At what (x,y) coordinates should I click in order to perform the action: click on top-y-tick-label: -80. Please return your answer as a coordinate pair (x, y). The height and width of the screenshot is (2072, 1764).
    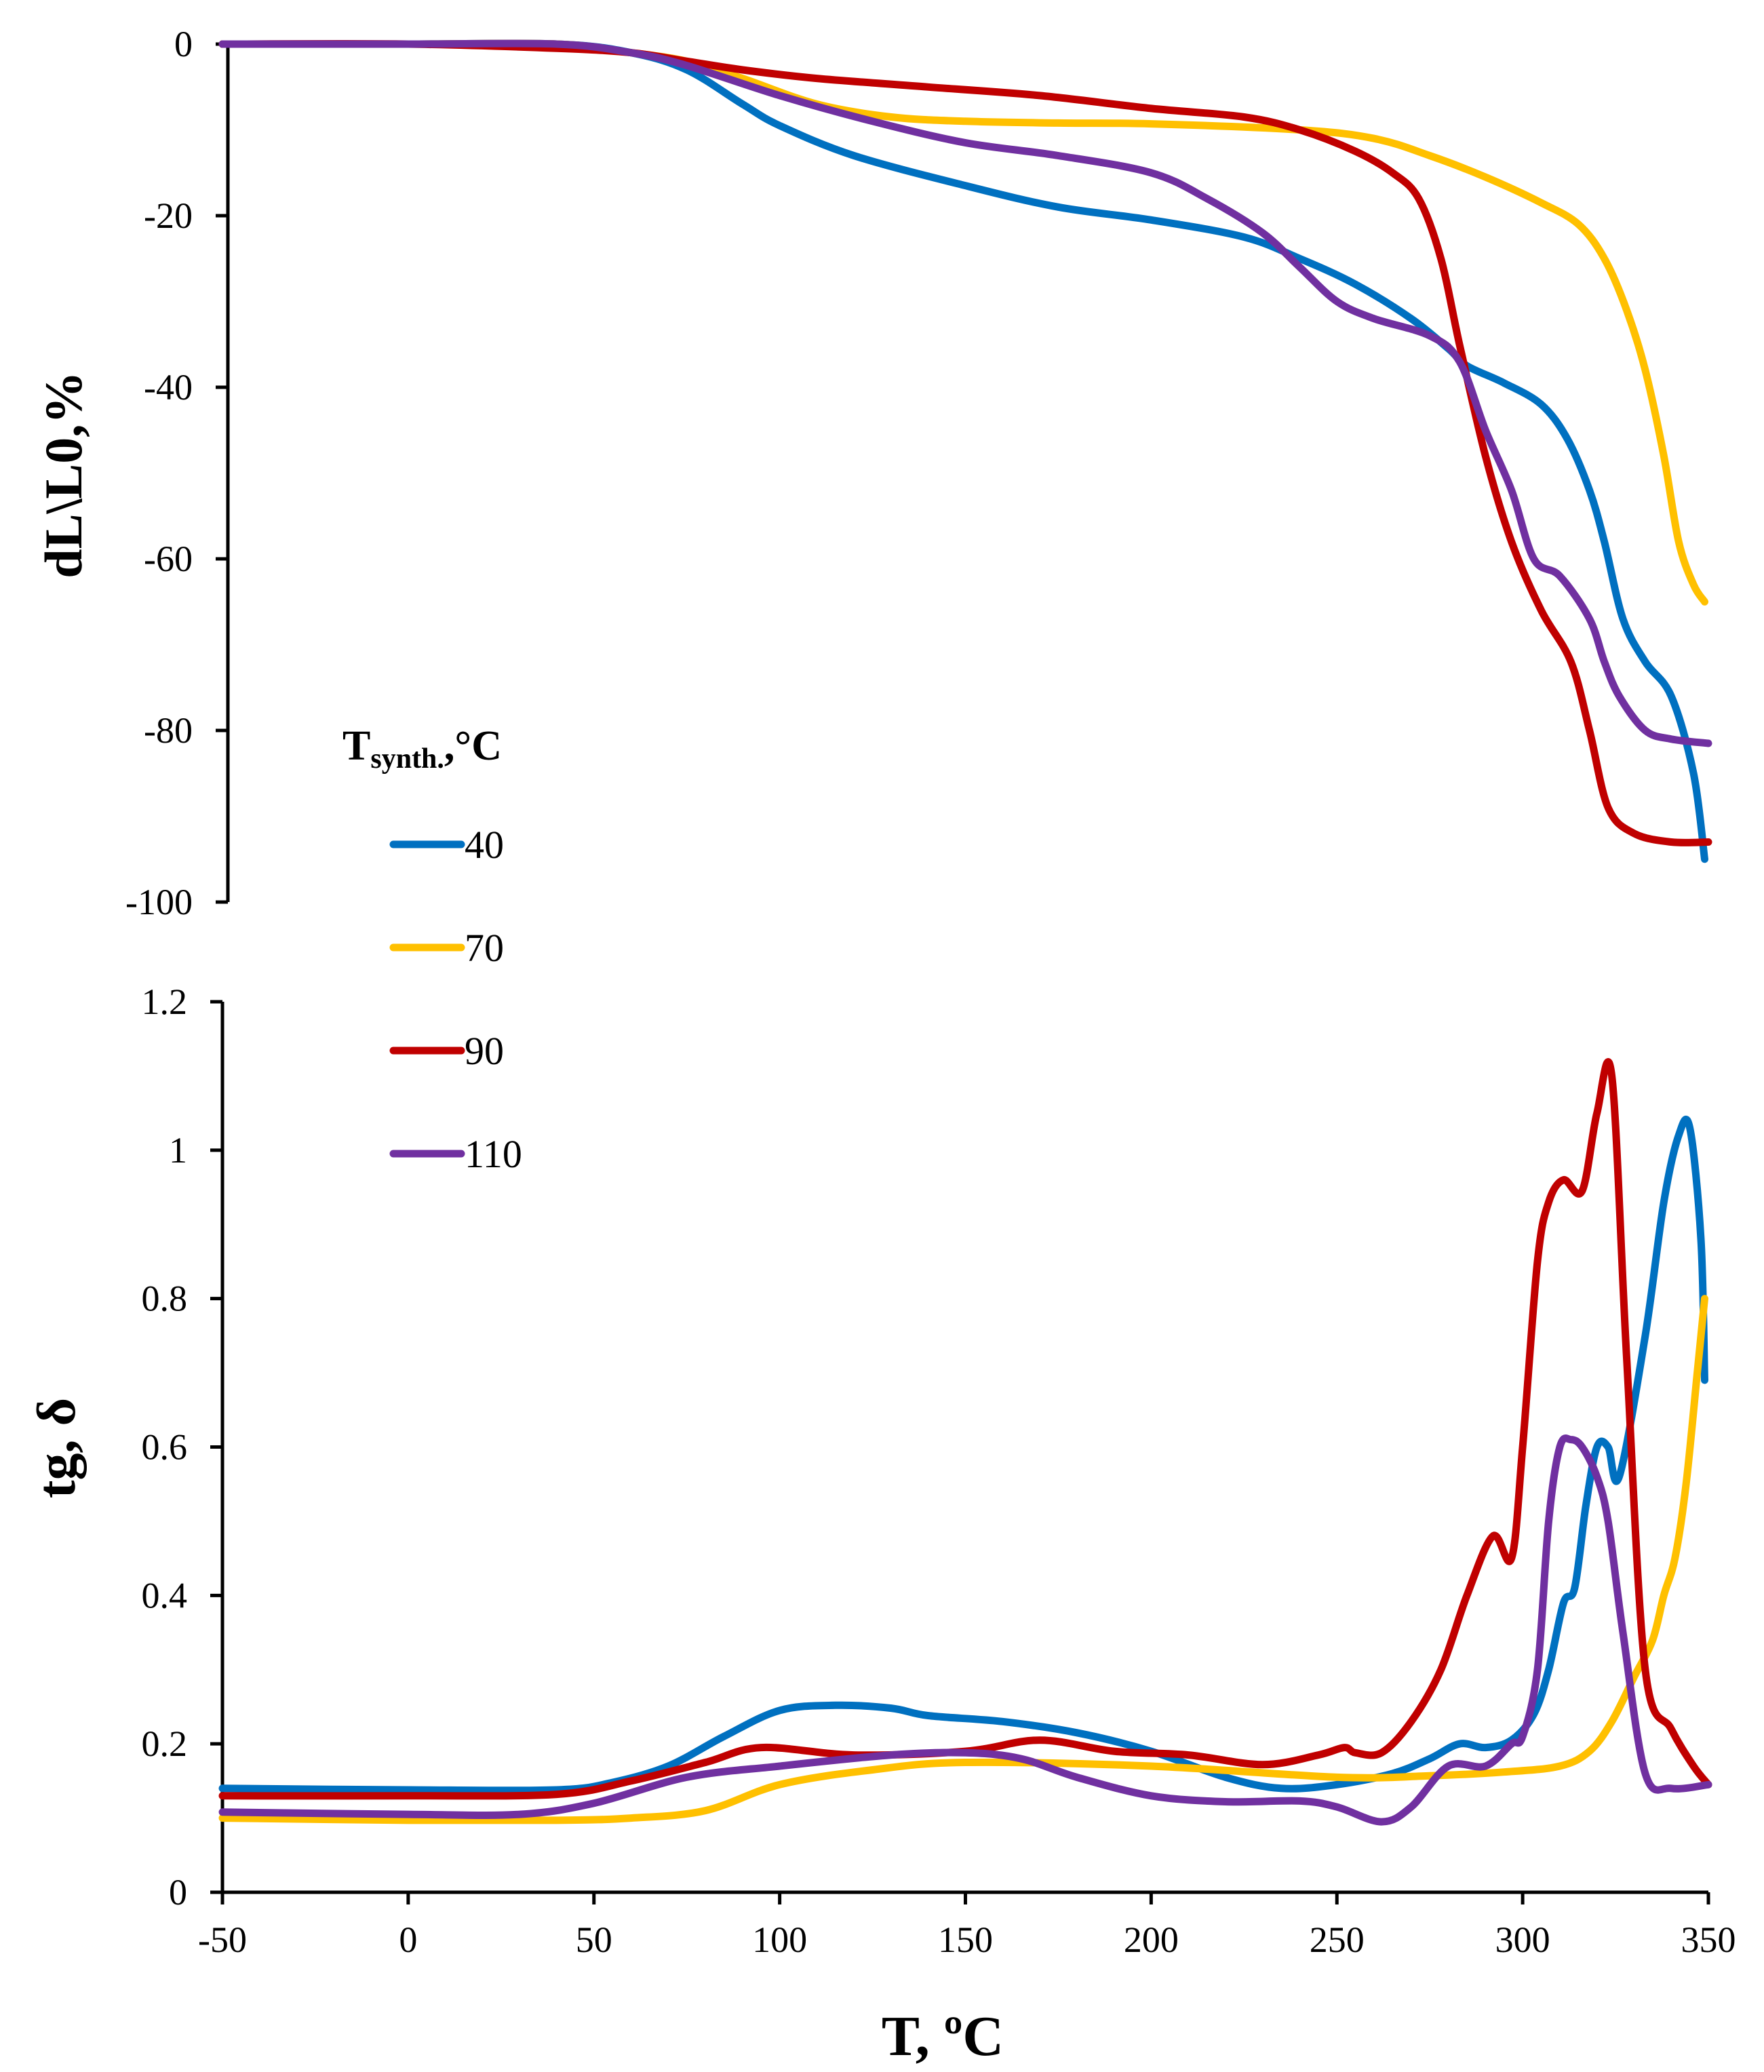
    Looking at the image, I should click on (168, 730).